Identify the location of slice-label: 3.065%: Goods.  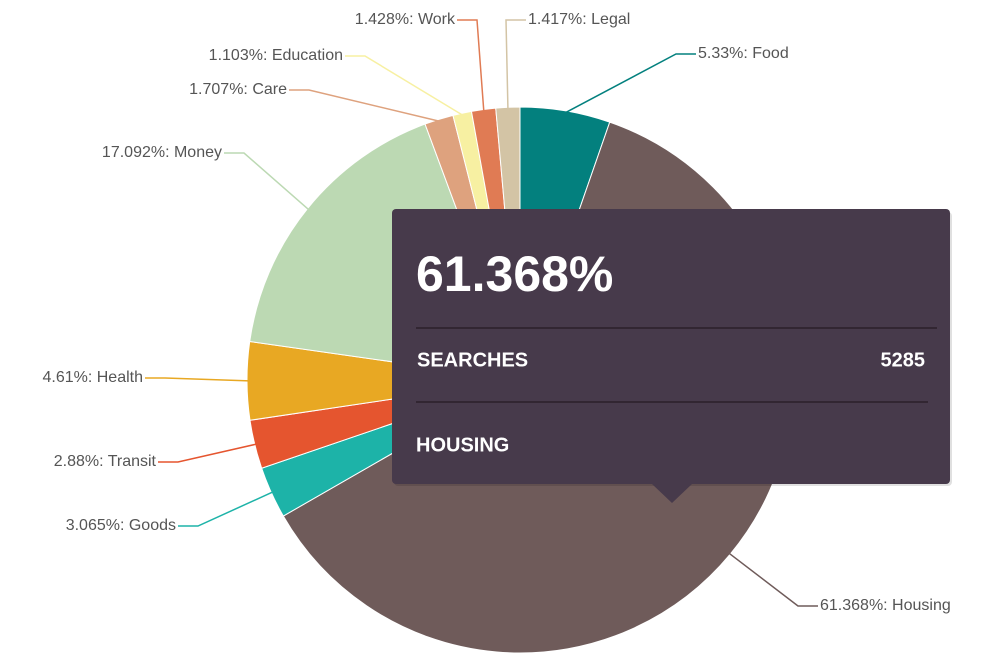
(121, 525).